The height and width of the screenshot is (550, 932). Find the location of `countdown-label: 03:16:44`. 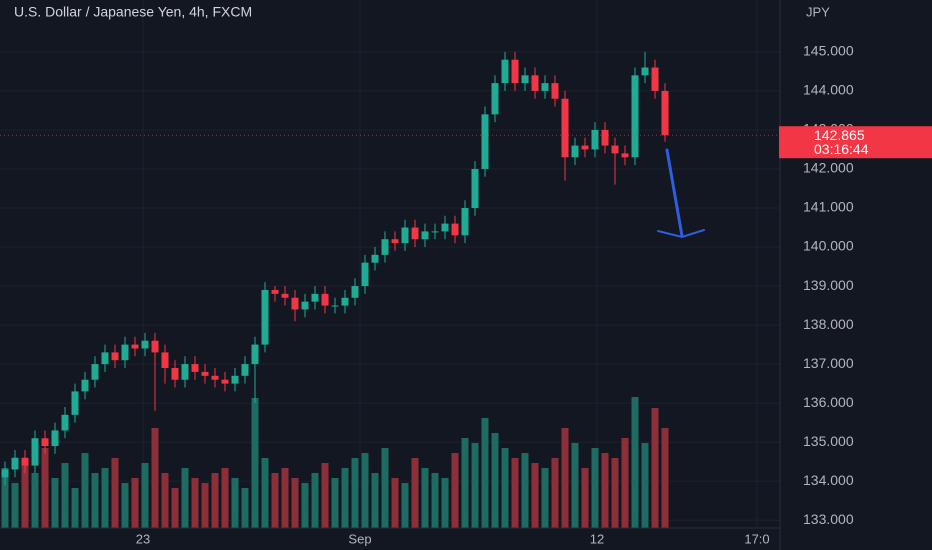

countdown-label: 03:16:44 is located at coordinates (841, 149).